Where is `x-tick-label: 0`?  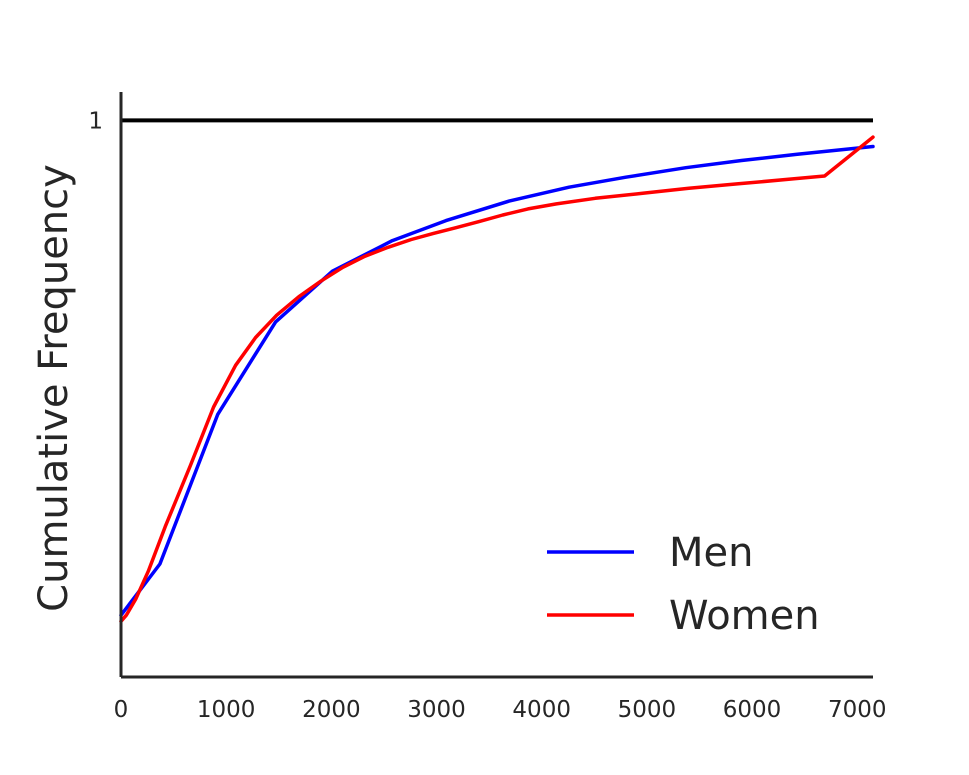 x-tick-label: 0 is located at coordinates (121, 710).